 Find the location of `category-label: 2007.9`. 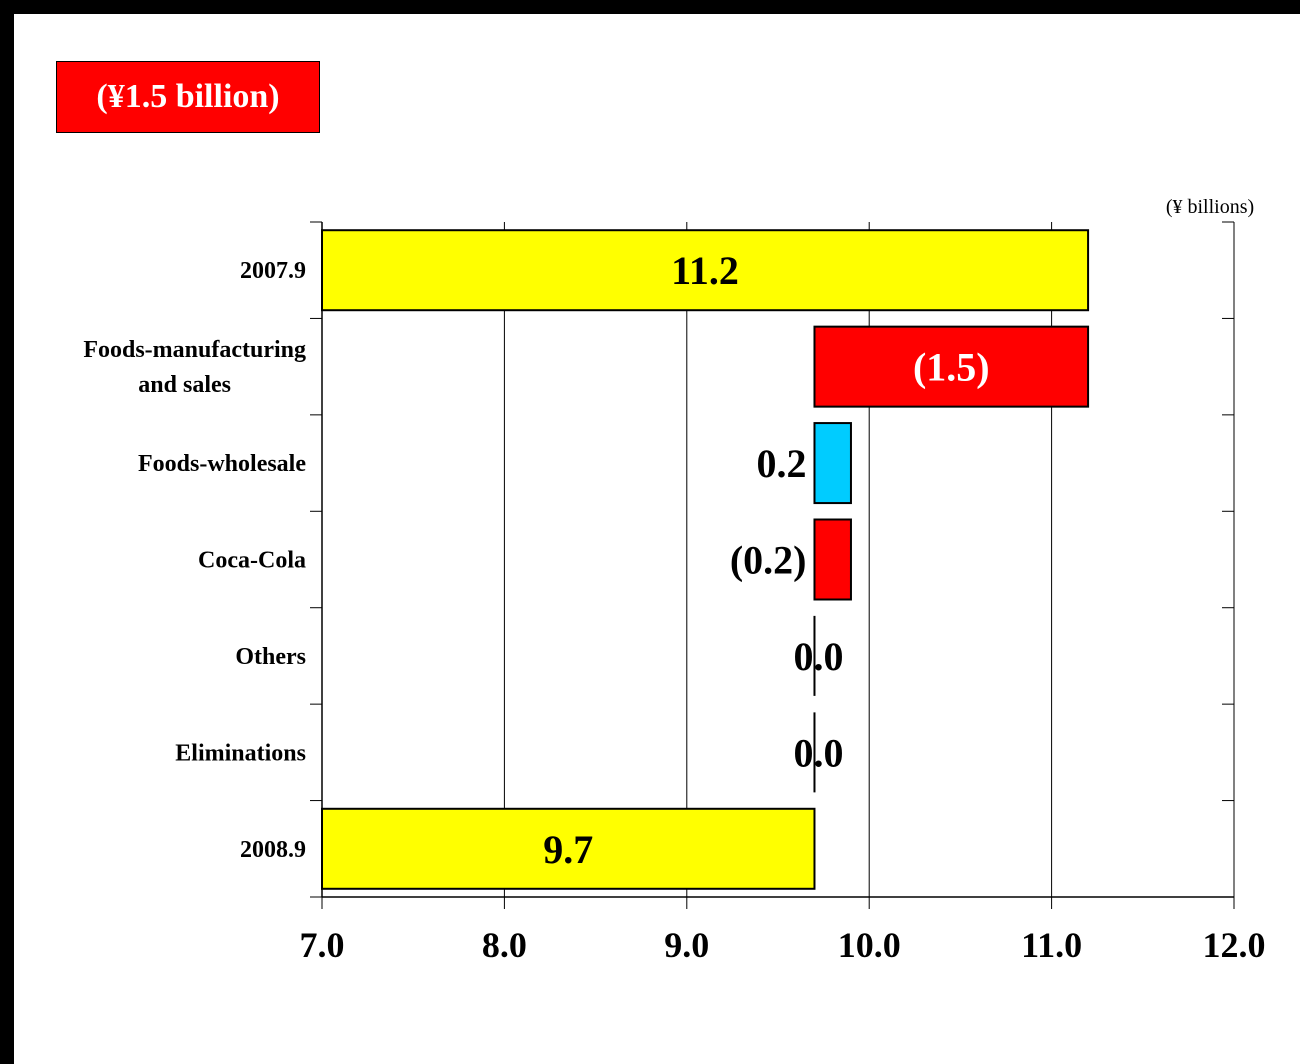

category-label: 2007.9 is located at coordinates (273, 271).